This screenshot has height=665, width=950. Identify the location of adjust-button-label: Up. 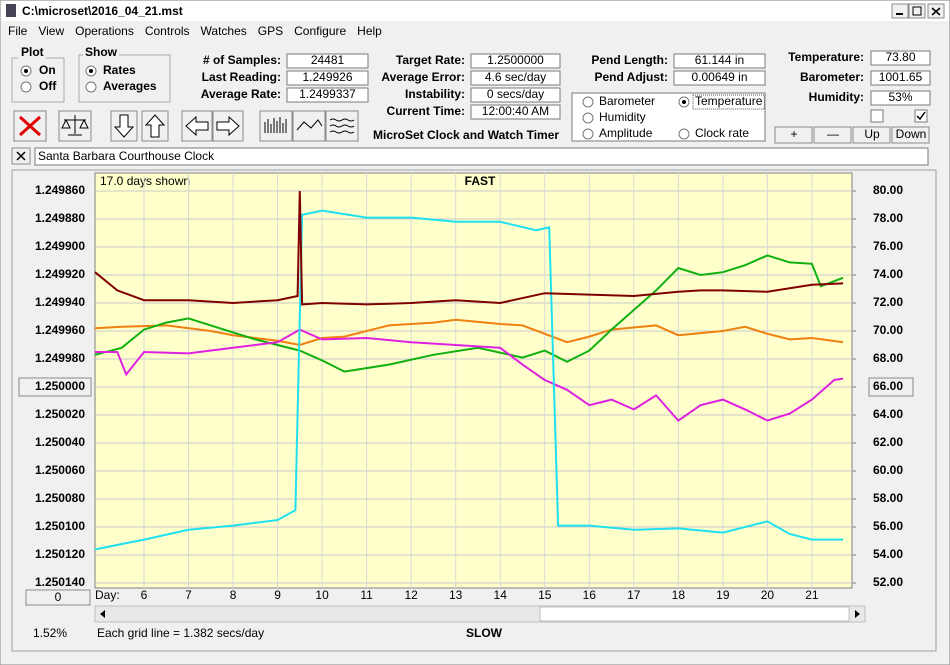
(872, 134).